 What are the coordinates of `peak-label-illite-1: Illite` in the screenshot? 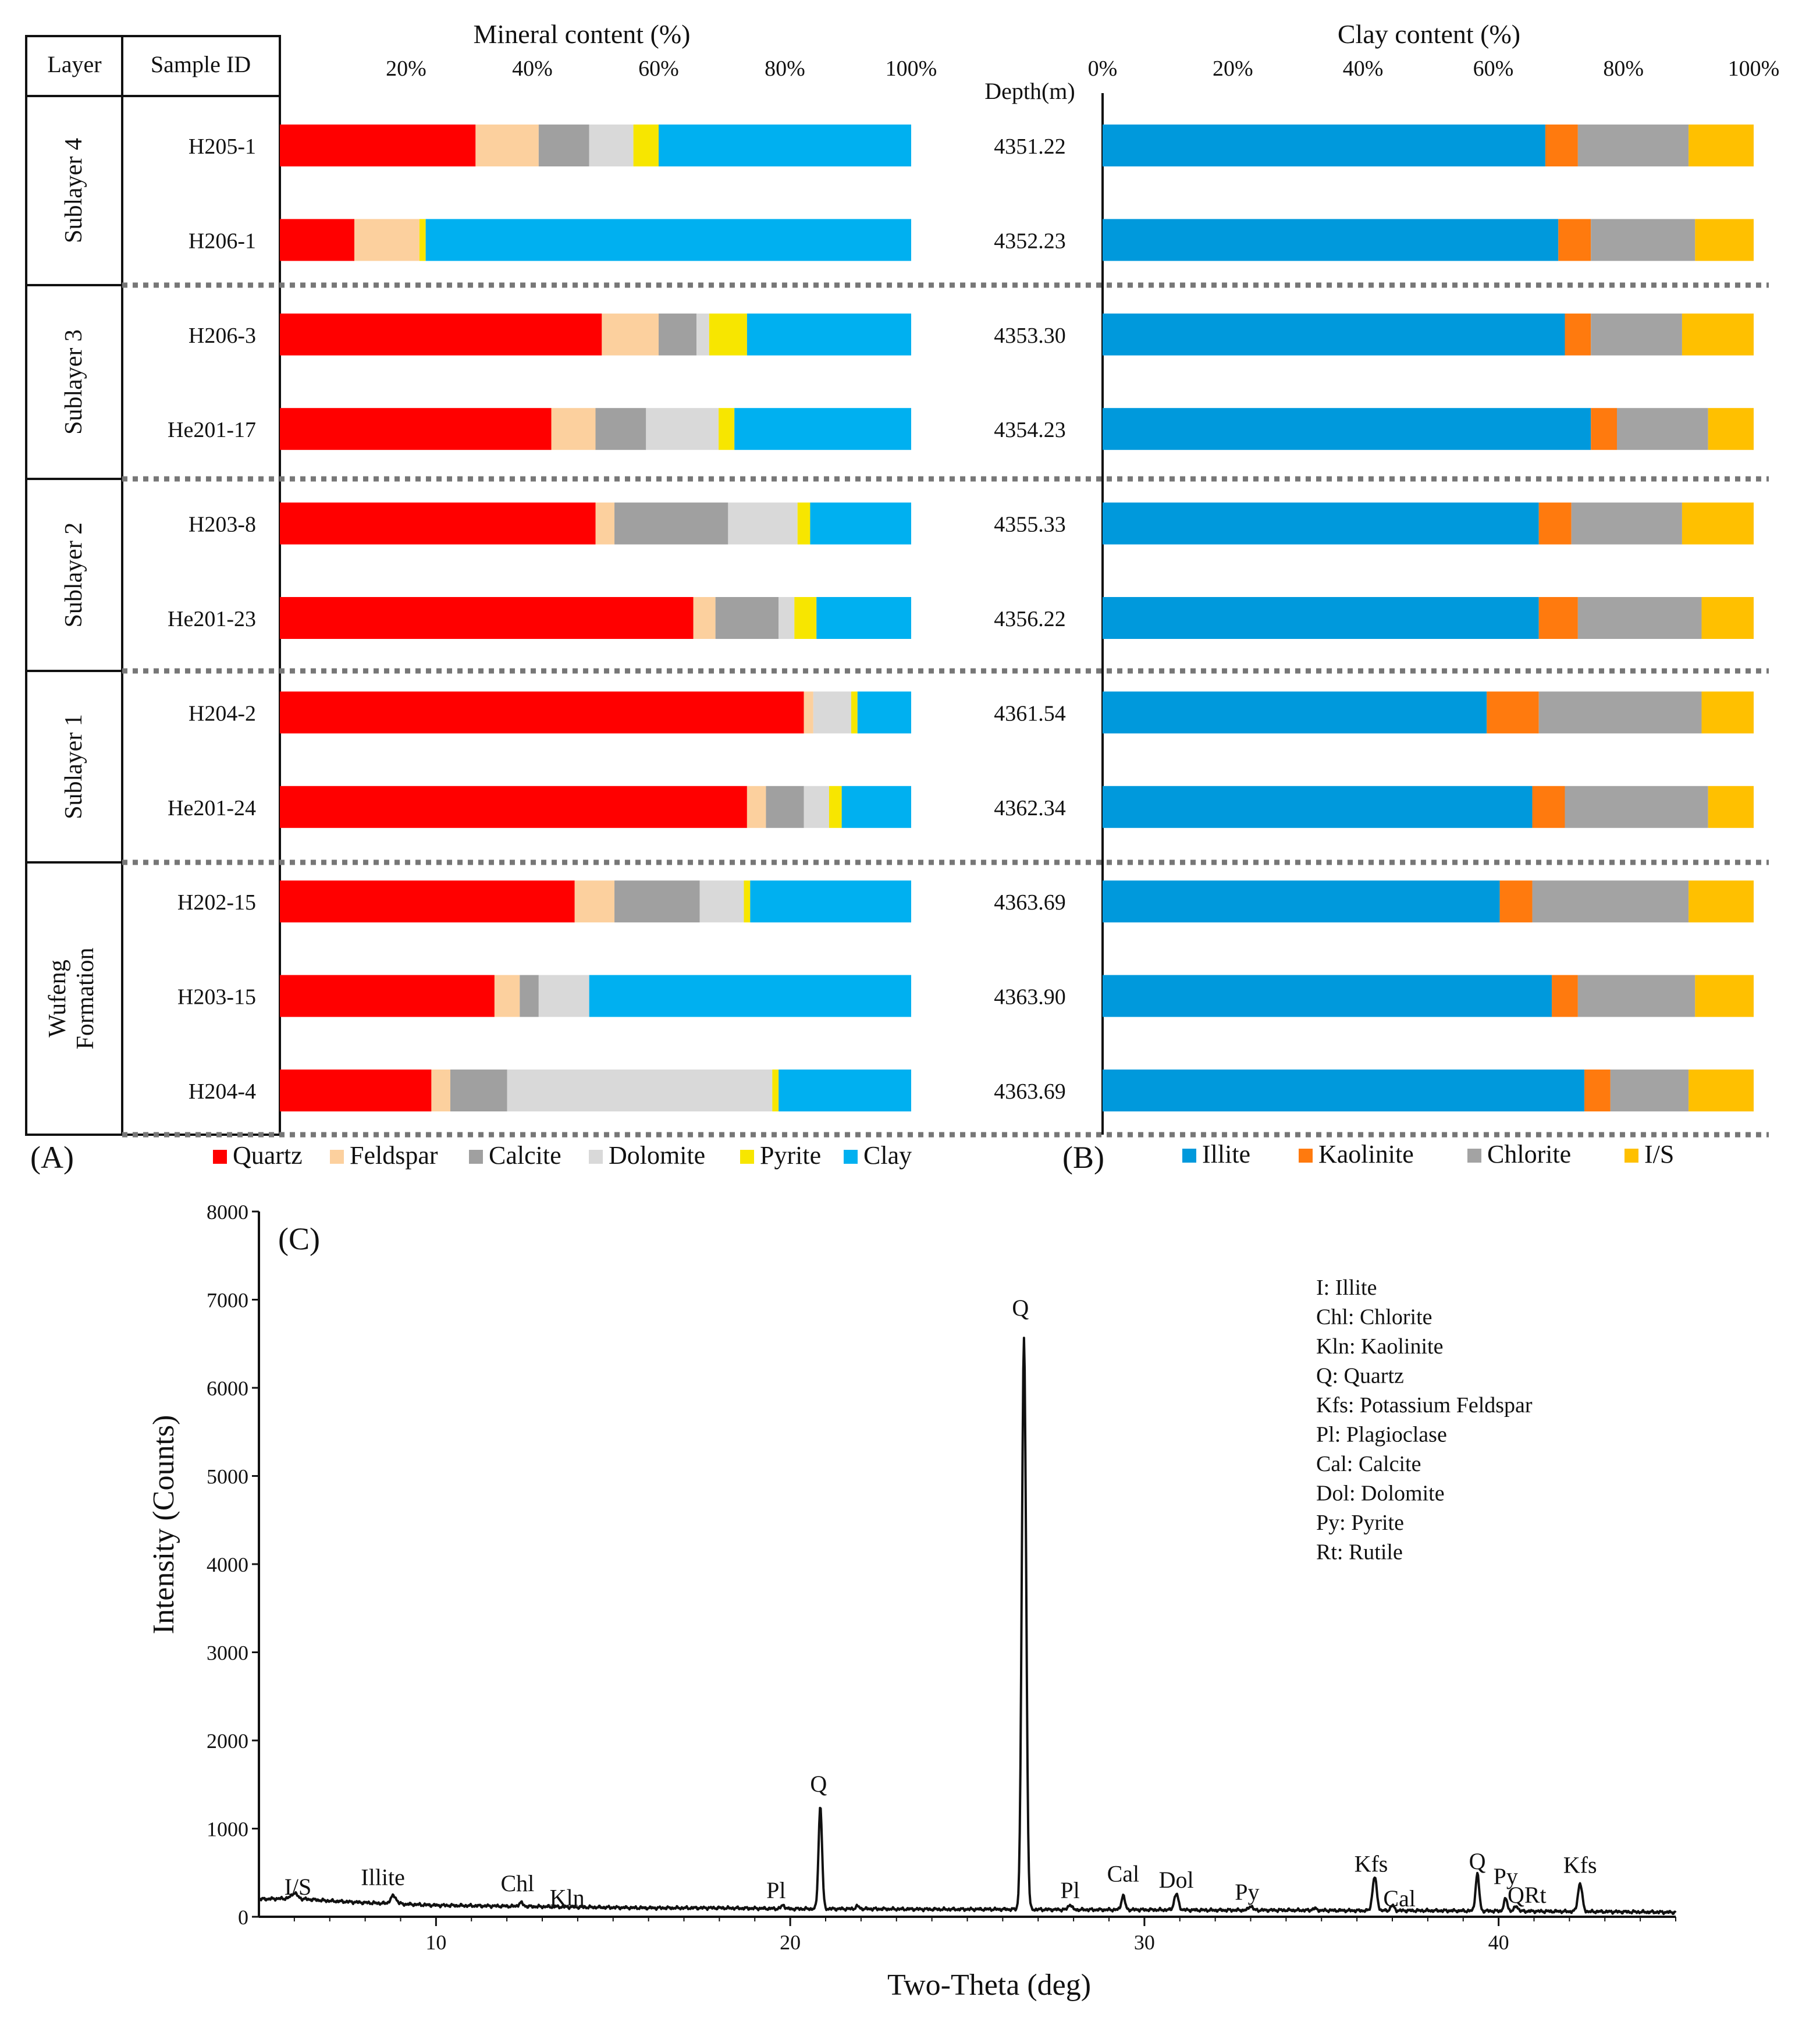 It's located at (383, 1877).